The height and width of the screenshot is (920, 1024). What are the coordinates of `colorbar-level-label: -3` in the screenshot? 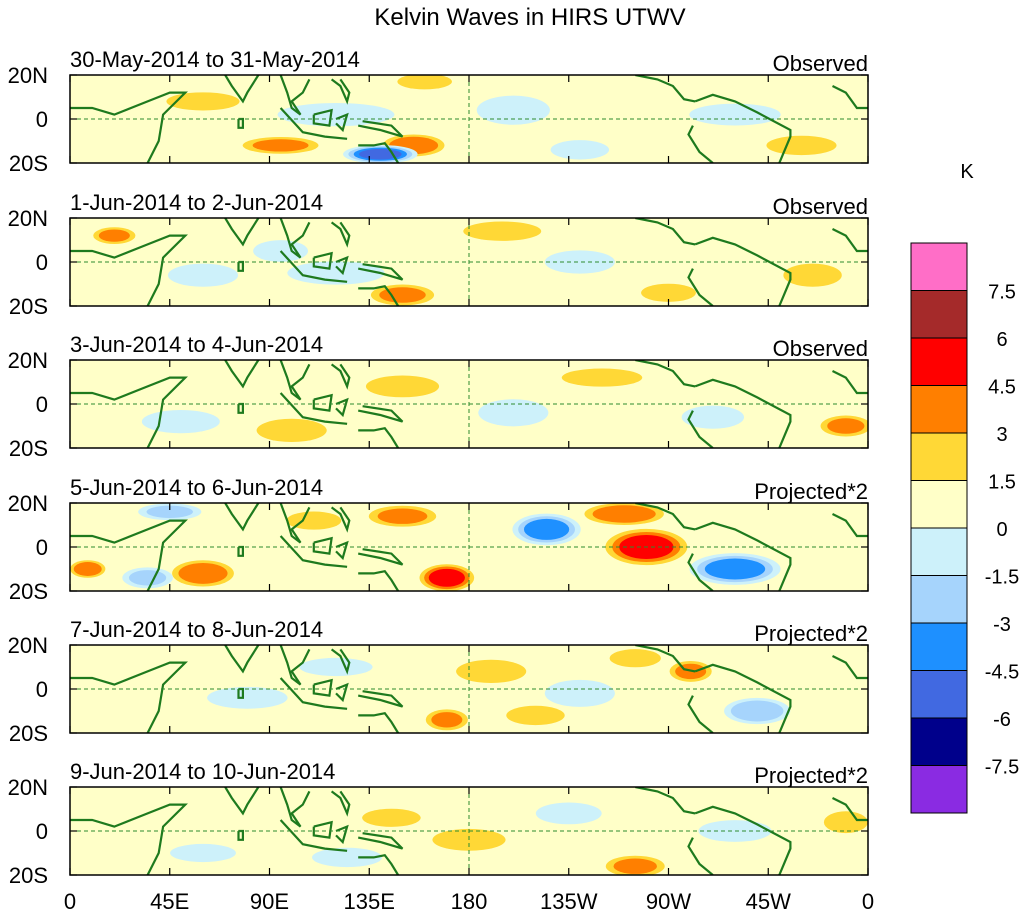 It's located at (1002, 625).